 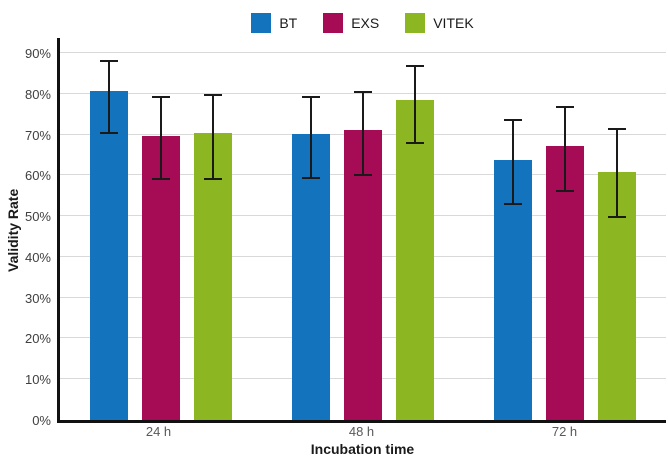 What do you see at coordinates (37, 339) in the screenshot?
I see `y-tick-label: 20%` at bounding box center [37, 339].